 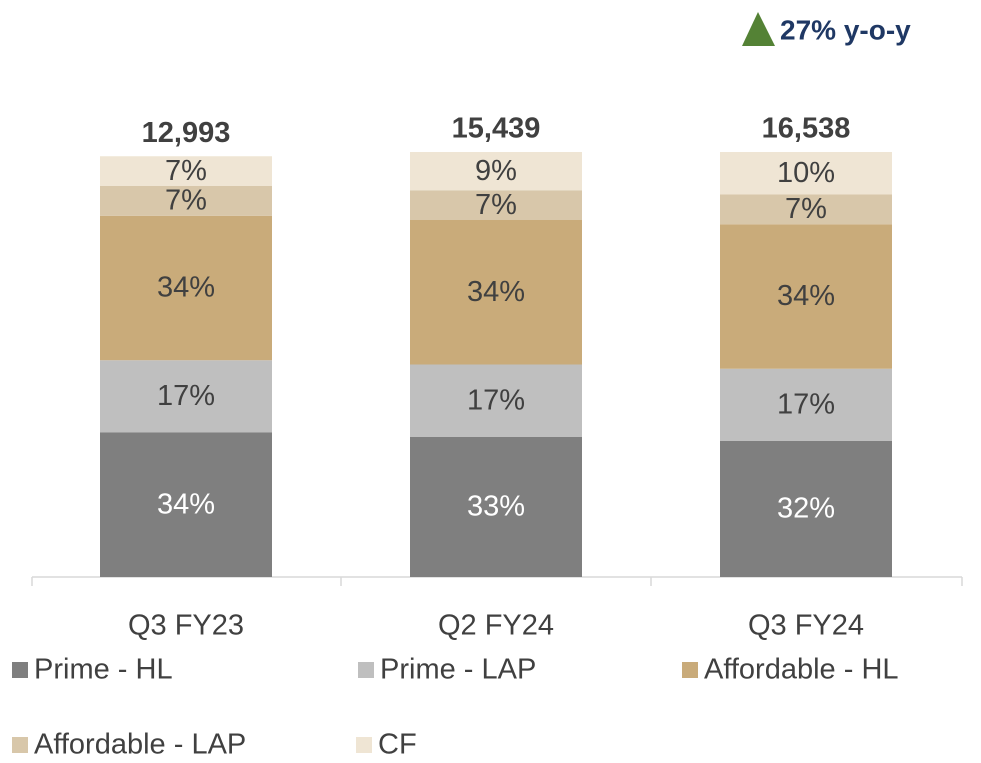 I want to click on legend-label: CF, so click(x=397, y=745).